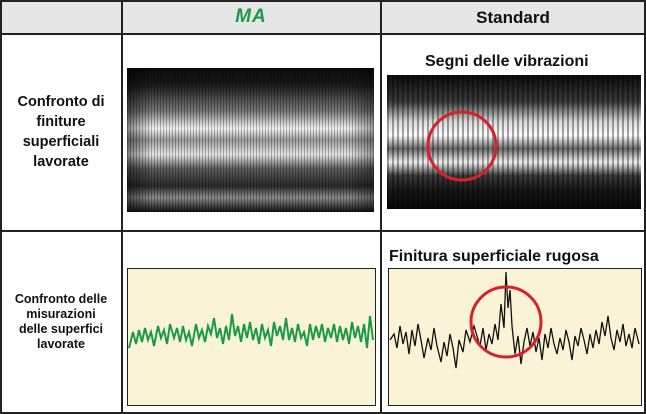 Image resolution: width=646 pixels, height=414 pixels. I want to click on header-ma-cell: MA, so click(251, 17).